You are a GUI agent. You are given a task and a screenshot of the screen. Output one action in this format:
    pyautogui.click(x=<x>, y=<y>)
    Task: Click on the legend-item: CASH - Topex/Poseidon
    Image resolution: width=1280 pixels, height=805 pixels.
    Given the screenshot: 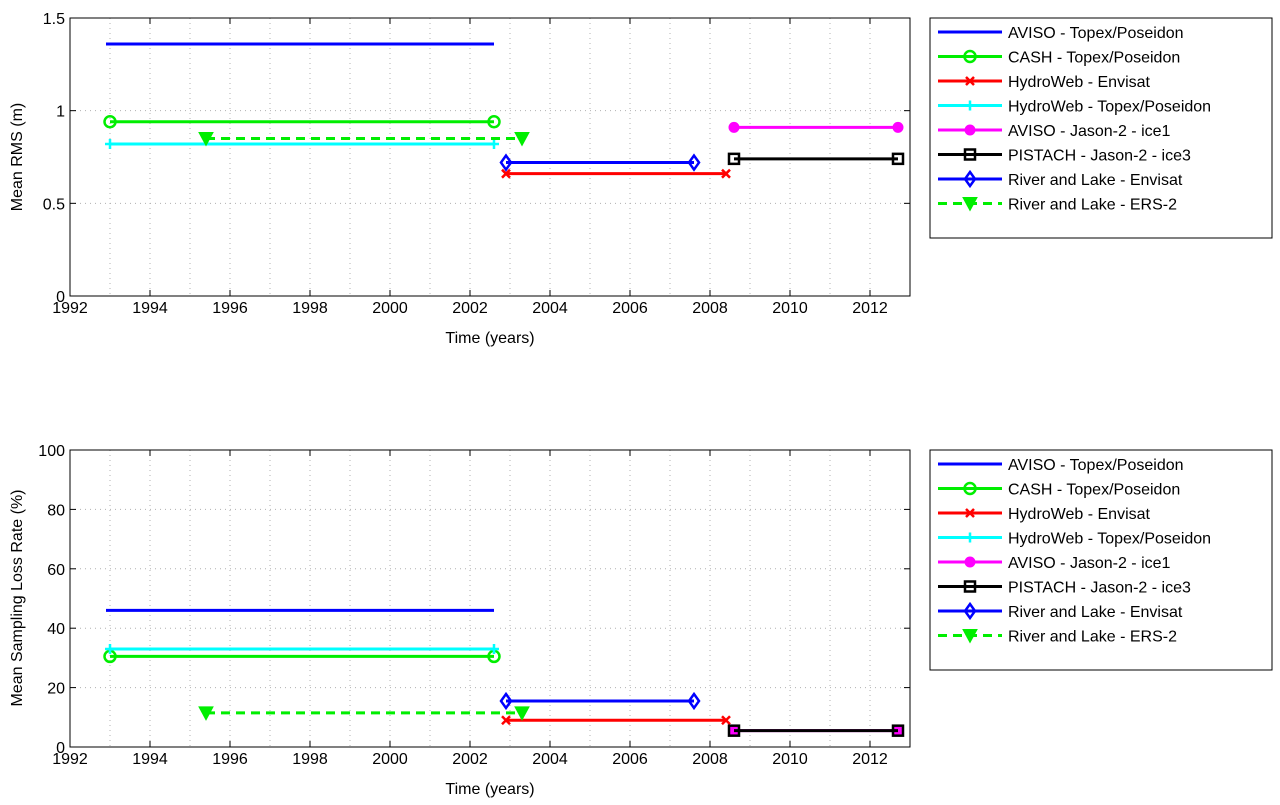 What is the action you would take?
    pyautogui.click(x=1059, y=490)
    